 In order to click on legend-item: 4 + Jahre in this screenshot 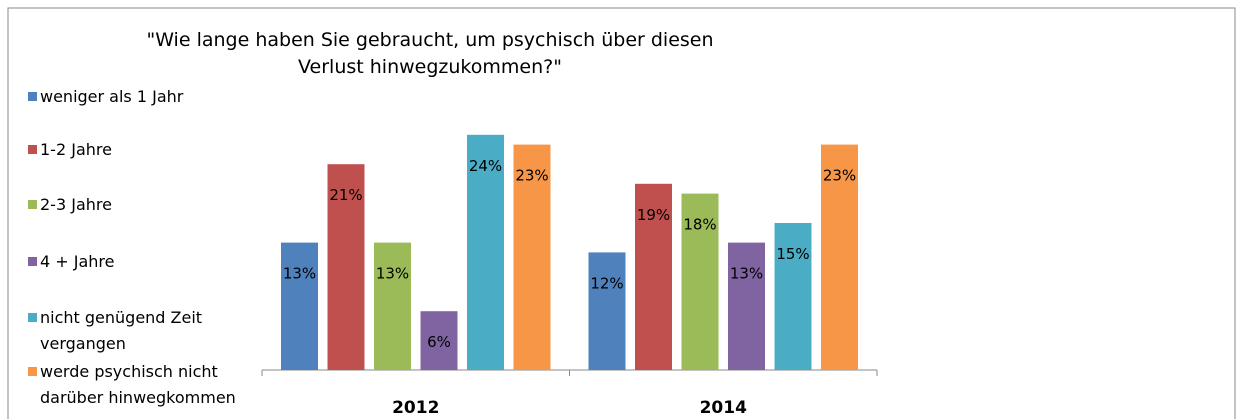, I will do `click(146, 262)`.